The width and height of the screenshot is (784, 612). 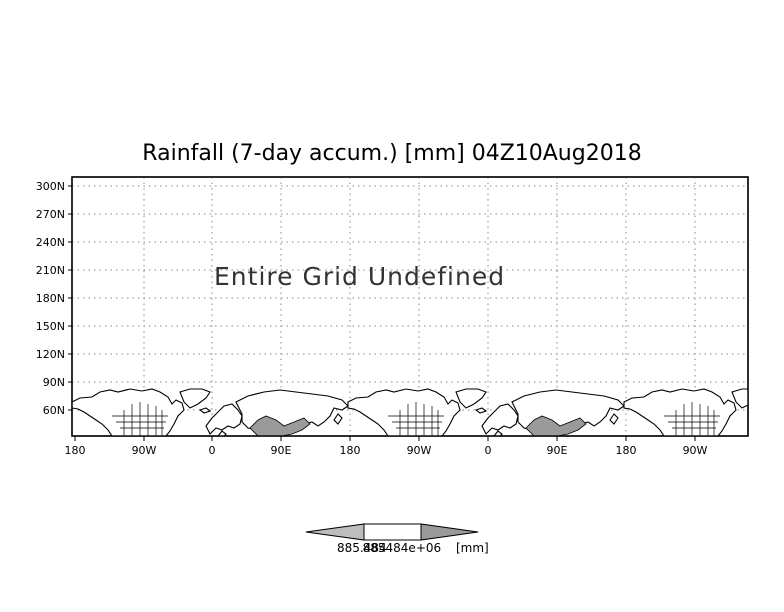 What do you see at coordinates (50, 242) in the screenshot?
I see `lat-label: 240N` at bounding box center [50, 242].